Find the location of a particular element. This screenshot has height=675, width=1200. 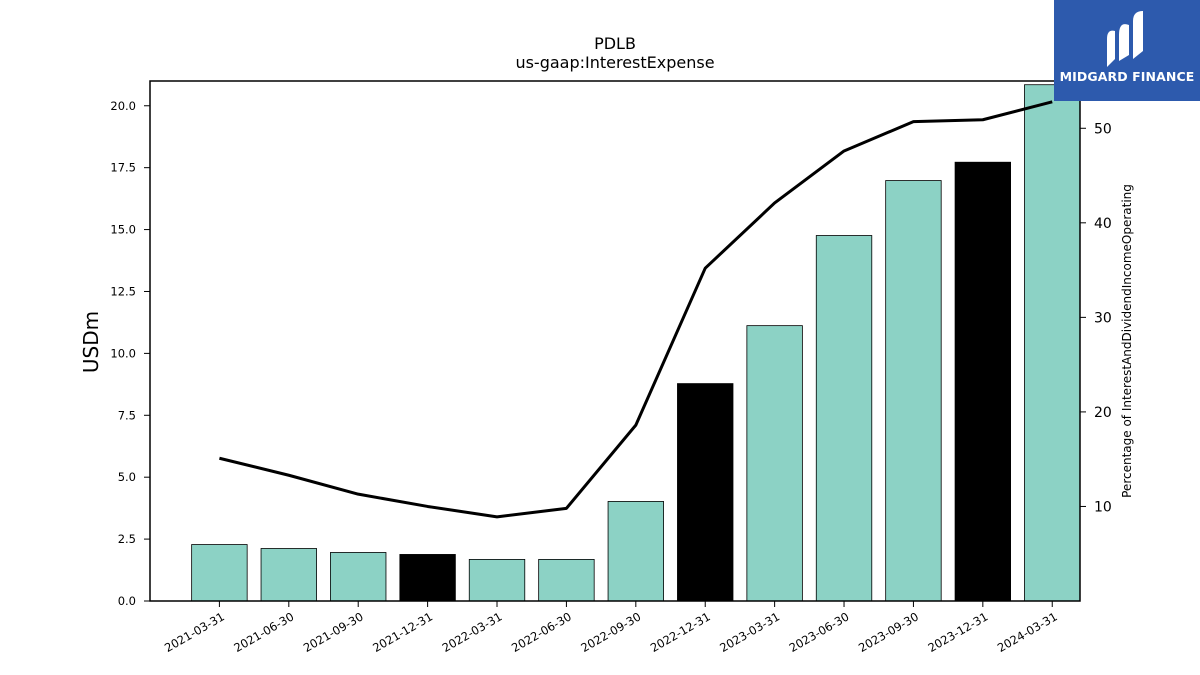

x-tick-label: 2021-09-30 is located at coordinates (333, 632).